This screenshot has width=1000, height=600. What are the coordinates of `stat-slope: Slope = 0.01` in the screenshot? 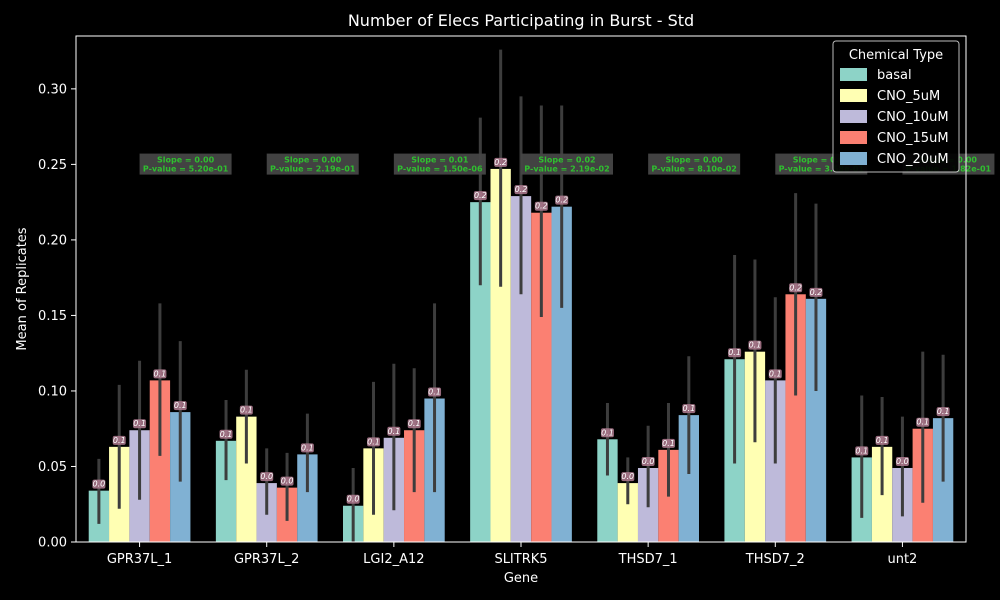 It's located at (440, 160).